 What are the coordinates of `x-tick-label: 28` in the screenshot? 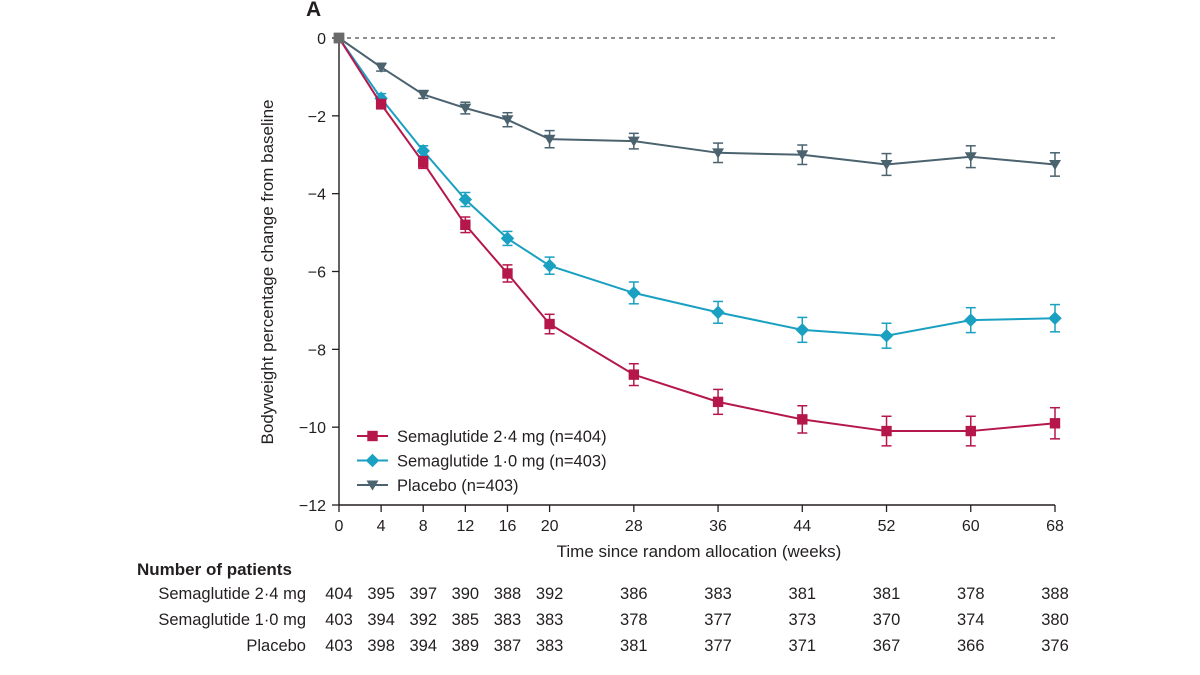 It's located at (634, 526).